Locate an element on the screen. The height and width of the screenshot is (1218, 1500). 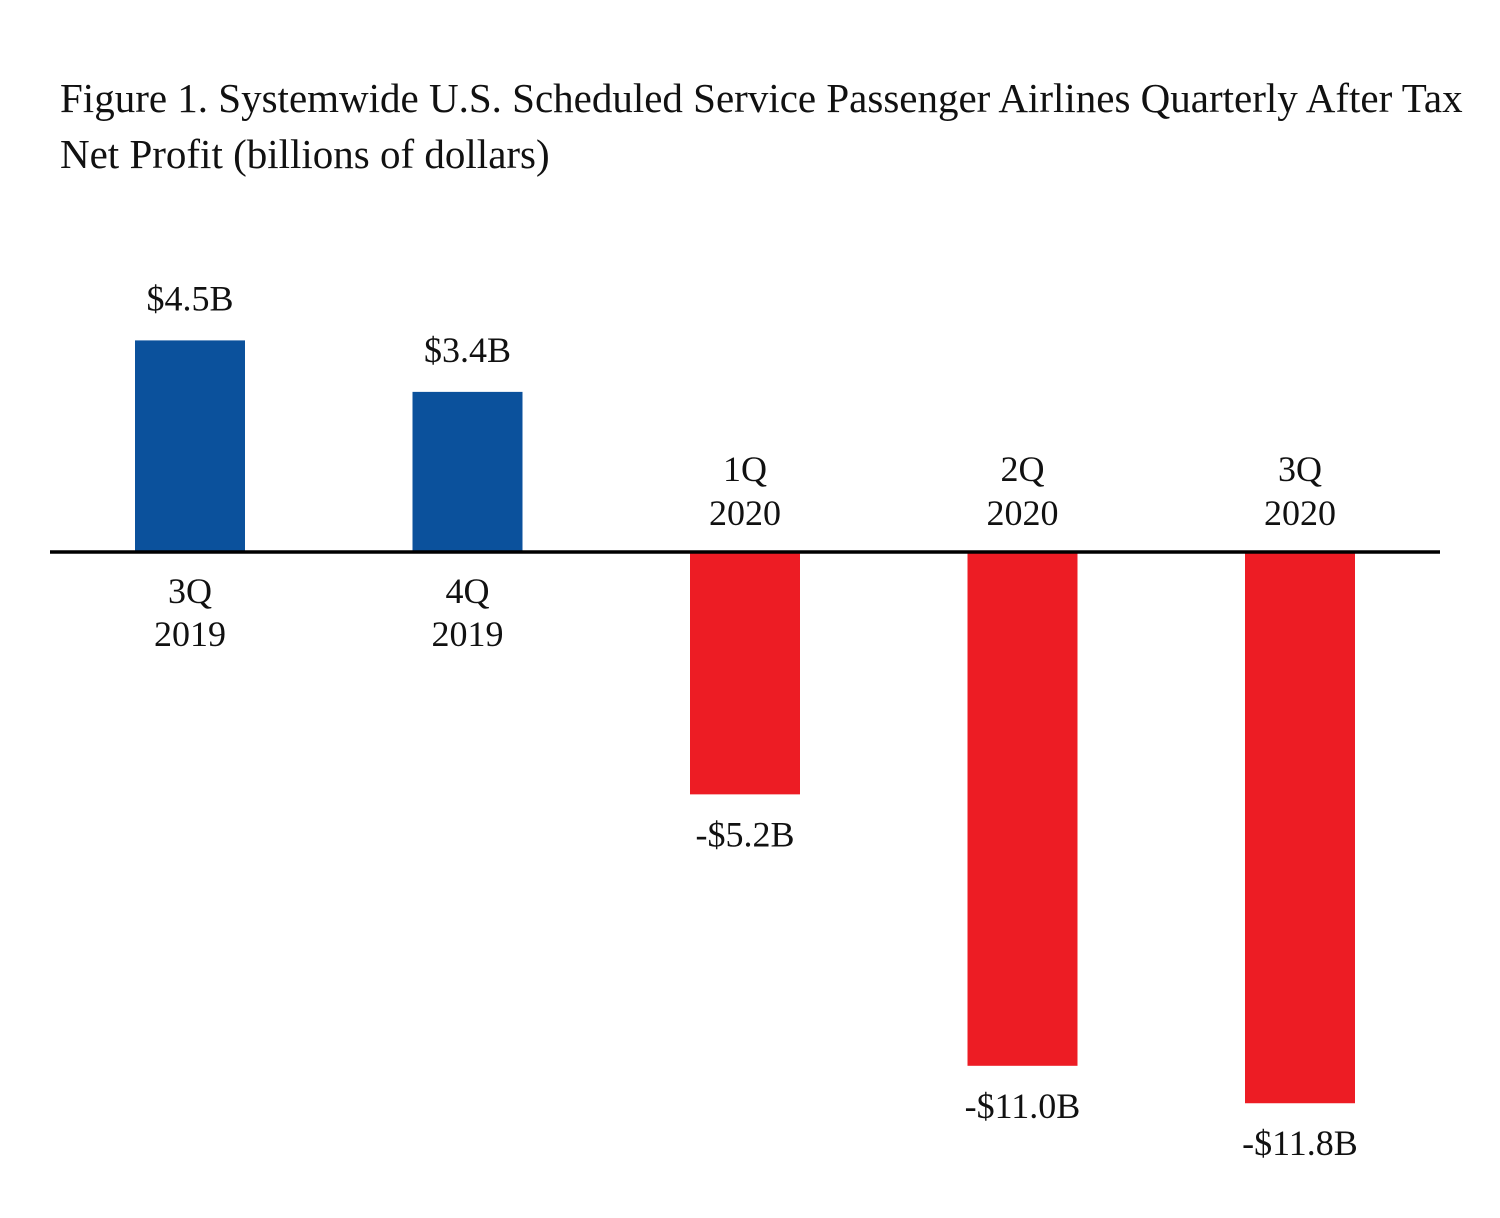
data-label: -$11.0B is located at coordinates (1023, 1106).